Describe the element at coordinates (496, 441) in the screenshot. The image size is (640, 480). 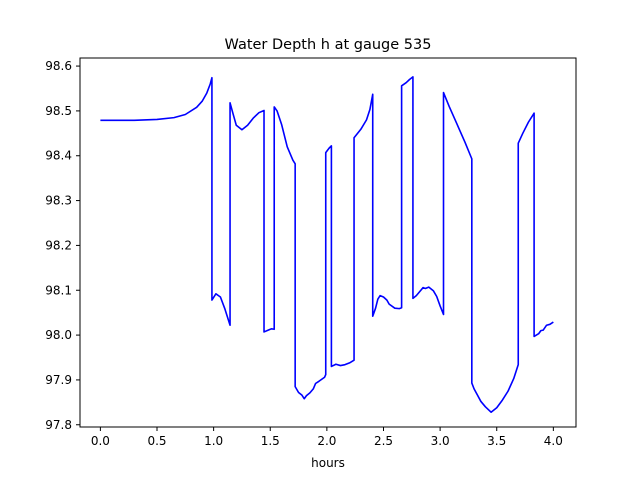
I see `x-tick-label: 3.5` at that location.